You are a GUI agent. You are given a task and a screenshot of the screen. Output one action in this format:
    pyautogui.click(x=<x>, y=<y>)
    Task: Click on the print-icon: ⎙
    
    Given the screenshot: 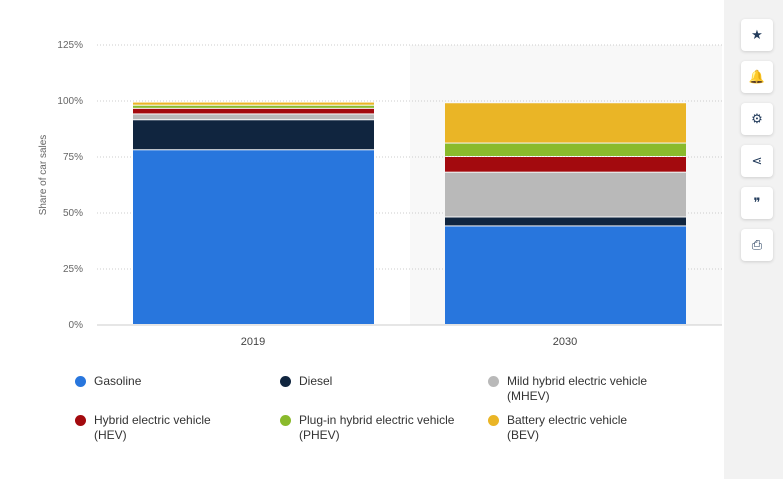 What is the action you would take?
    pyautogui.click(x=757, y=244)
    